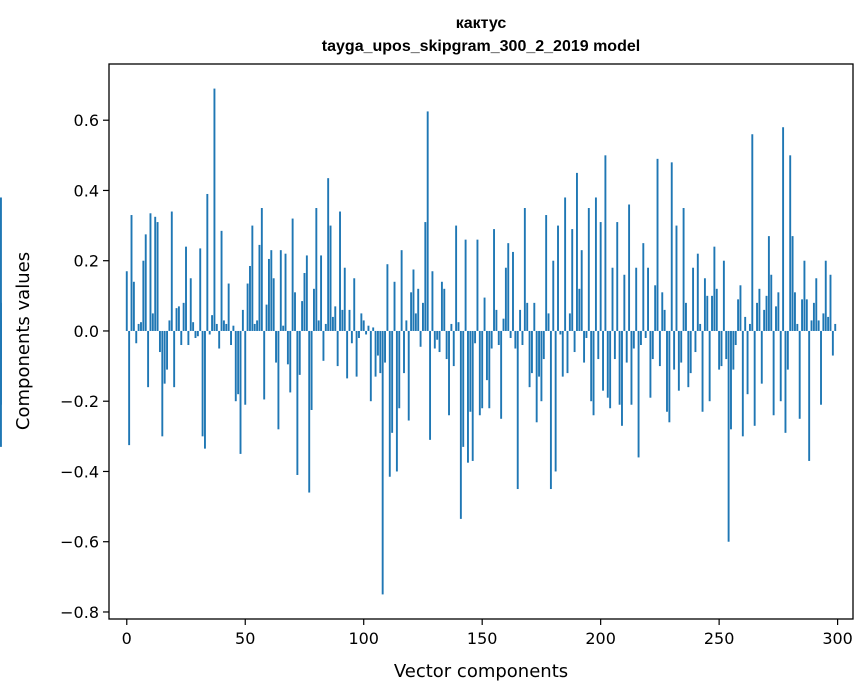  Describe the element at coordinates (482, 638) in the screenshot. I see `x-tick-label: 150` at that location.